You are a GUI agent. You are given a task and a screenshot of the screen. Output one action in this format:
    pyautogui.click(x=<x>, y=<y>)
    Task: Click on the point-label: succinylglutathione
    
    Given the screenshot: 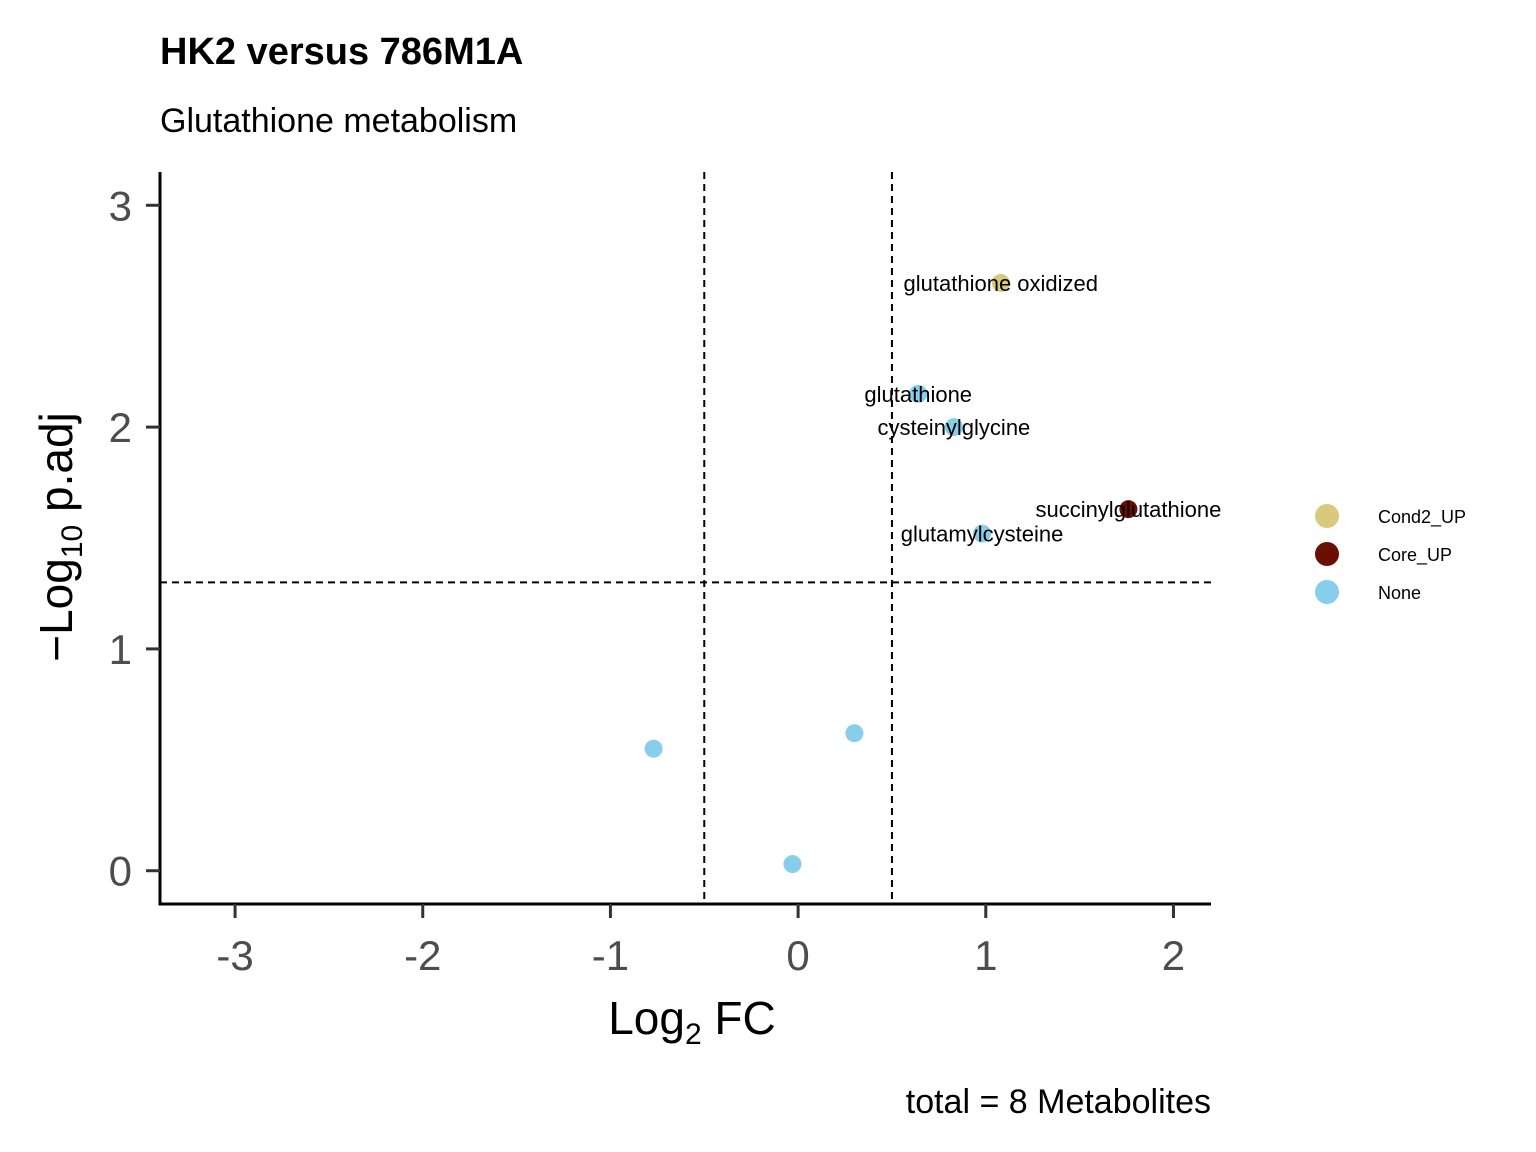 What is the action you would take?
    pyautogui.click(x=1128, y=509)
    